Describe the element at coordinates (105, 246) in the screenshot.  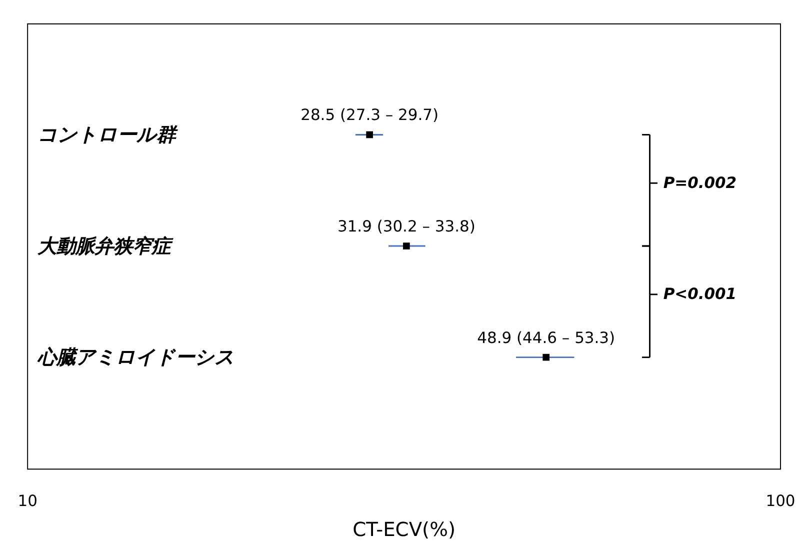
I see `y-tick-label: 大動脈弁狭窄症` at that location.